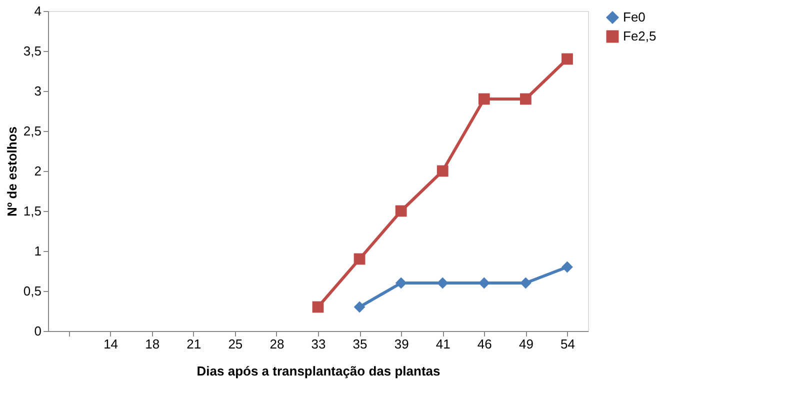 The height and width of the screenshot is (414, 790). What do you see at coordinates (526, 344) in the screenshot?
I see `x-tick-label: 49` at bounding box center [526, 344].